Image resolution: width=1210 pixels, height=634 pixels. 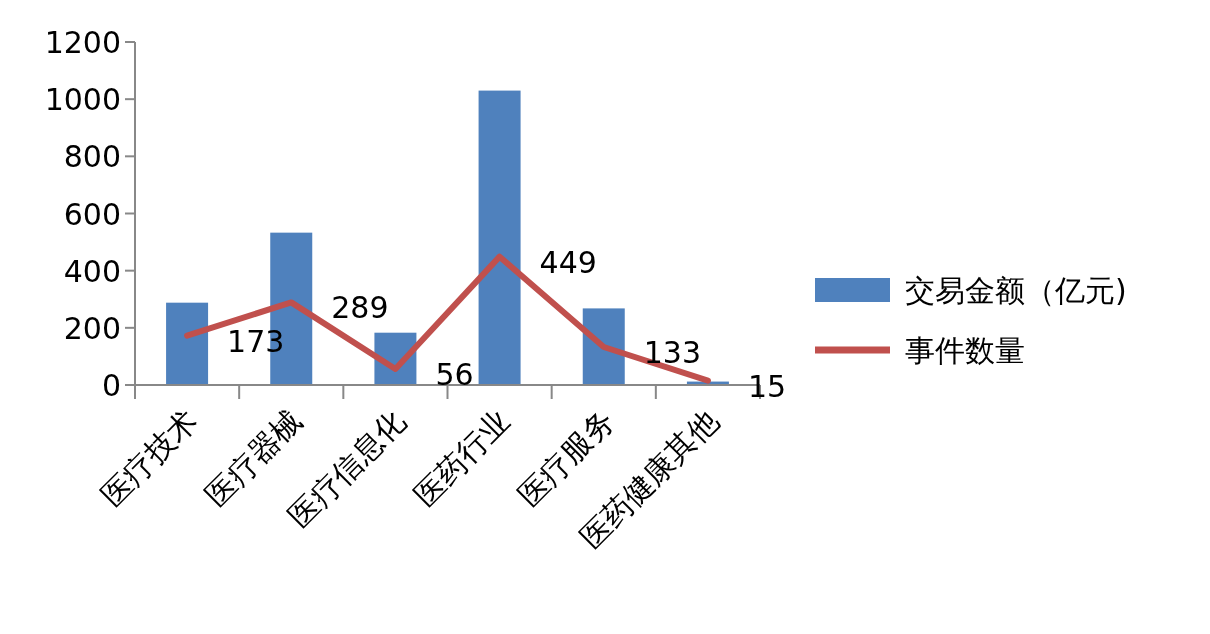 I want to click on y-tick-label: 600, so click(x=92, y=214).